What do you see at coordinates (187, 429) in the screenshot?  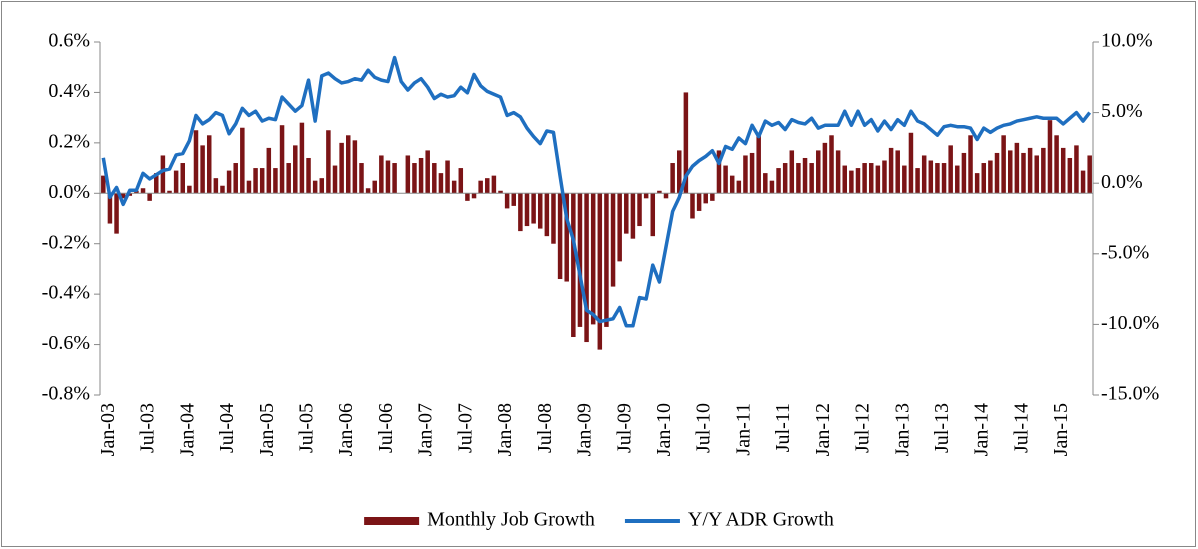 I see `x-tick-label: Jan-04` at bounding box center [187, 429].